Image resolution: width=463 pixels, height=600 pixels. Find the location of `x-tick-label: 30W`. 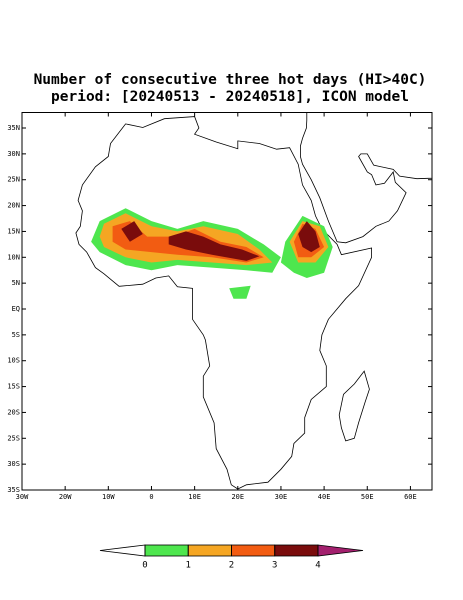

x-tick-label: 30W is located at coordinates (22, 497).